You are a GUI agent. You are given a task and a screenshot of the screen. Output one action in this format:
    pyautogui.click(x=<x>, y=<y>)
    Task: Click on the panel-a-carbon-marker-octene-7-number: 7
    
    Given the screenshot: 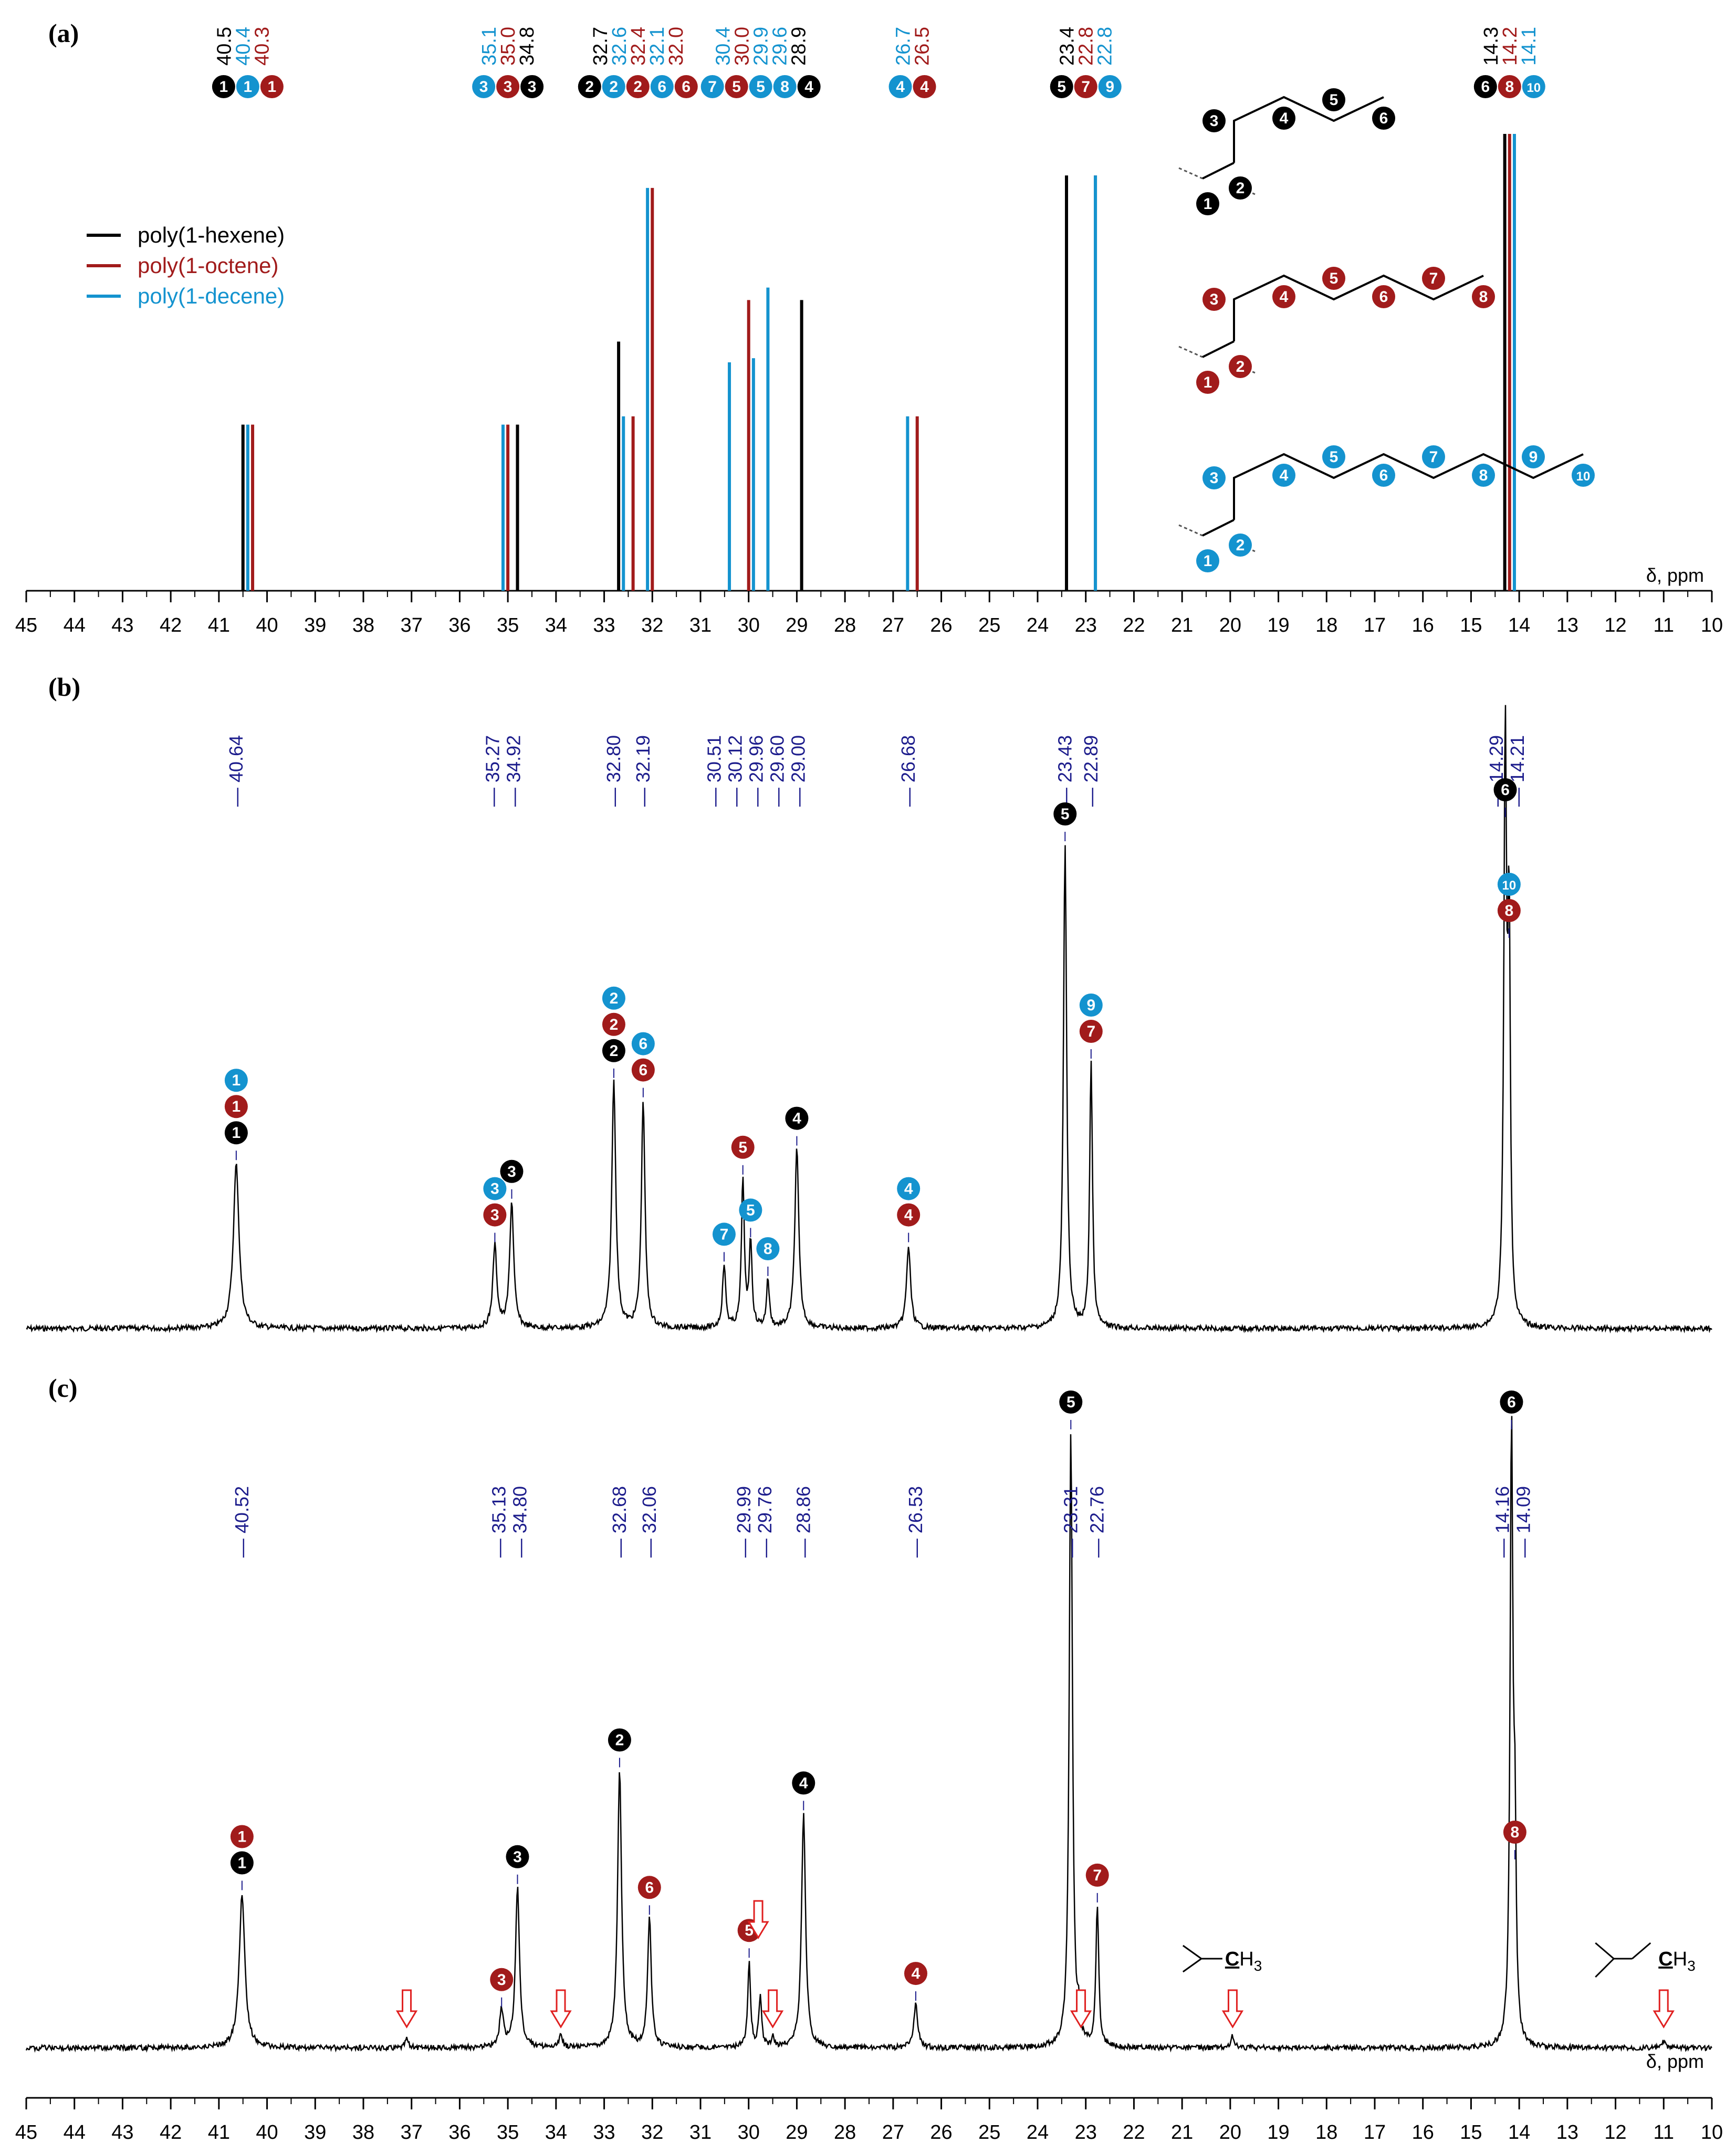 What is the action you would take?
    pyautogui.click(x=1085, y=87)
    